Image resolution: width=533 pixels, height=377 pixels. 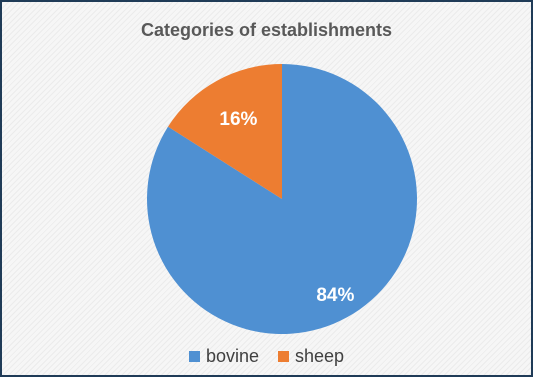 I want to click on pie-slice-sheep, so click(x=225, y=131).